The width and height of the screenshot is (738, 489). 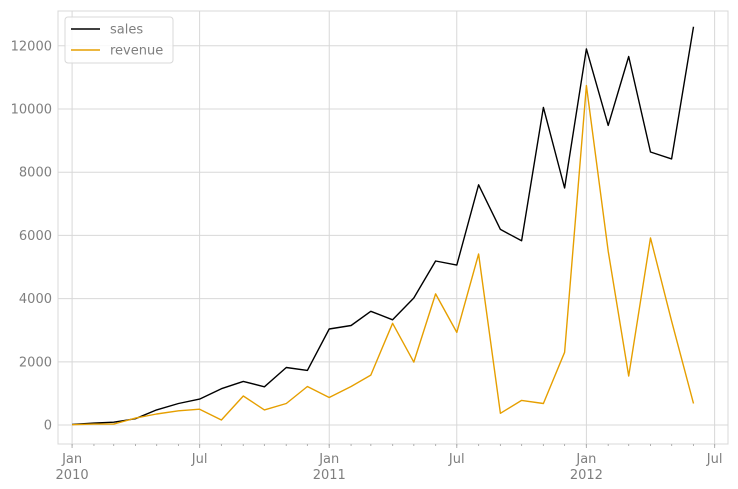 I want to click on y-tick-label: 4000, so click(x=35, y=299).